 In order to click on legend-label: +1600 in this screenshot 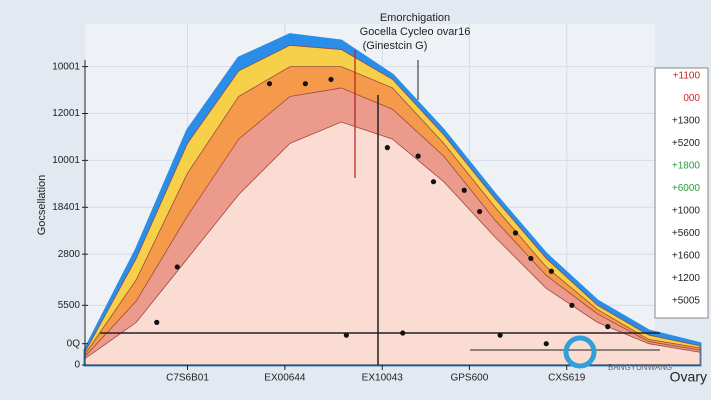, I will do `click(686, 256)`.